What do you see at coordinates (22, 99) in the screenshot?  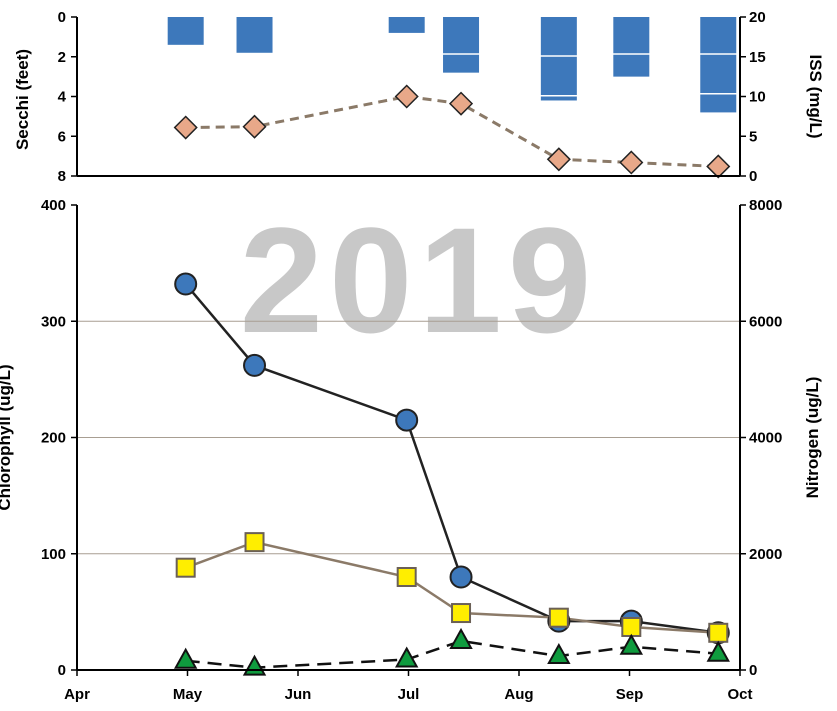 I see `secchi-axis-label: Secchi (feet)` at bounding box center [22, 99].